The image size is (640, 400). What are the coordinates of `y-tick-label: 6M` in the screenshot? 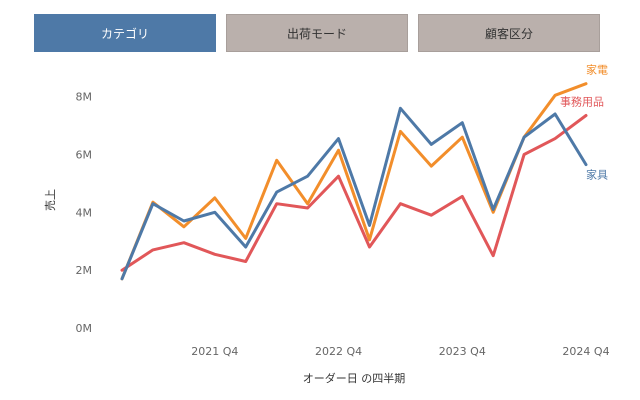 It's located at (84, 155).